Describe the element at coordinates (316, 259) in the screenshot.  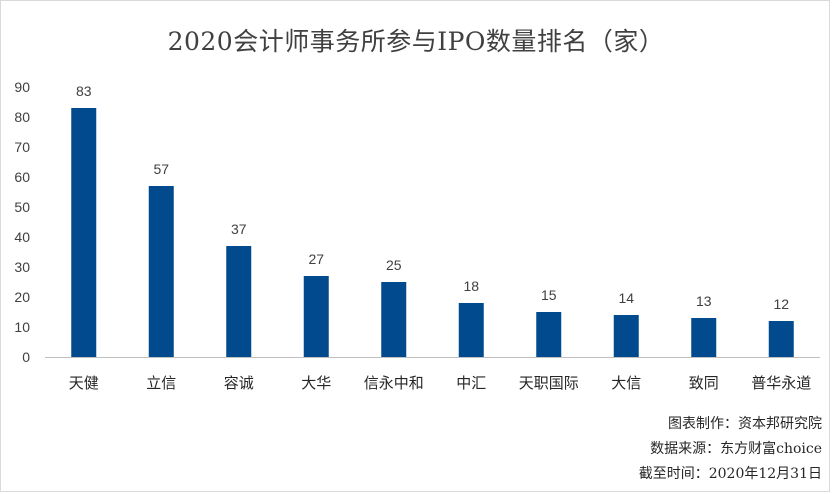
I see `data-label: 27` at that location.